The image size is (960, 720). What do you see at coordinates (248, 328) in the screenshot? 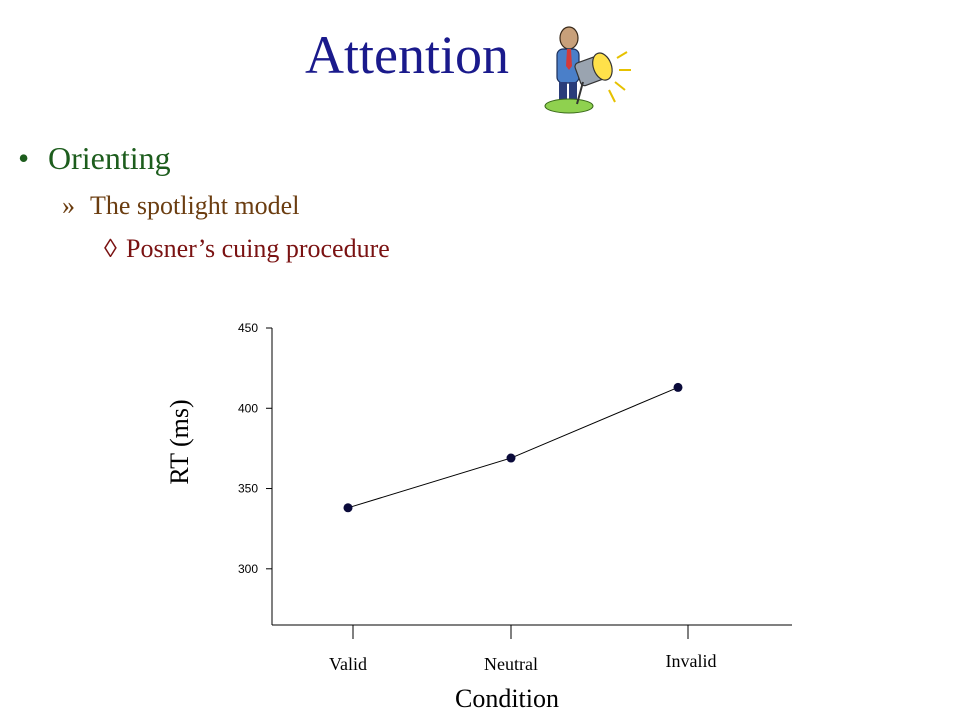
I see `y-tick-label: 450` at bounding box center [248, 328].